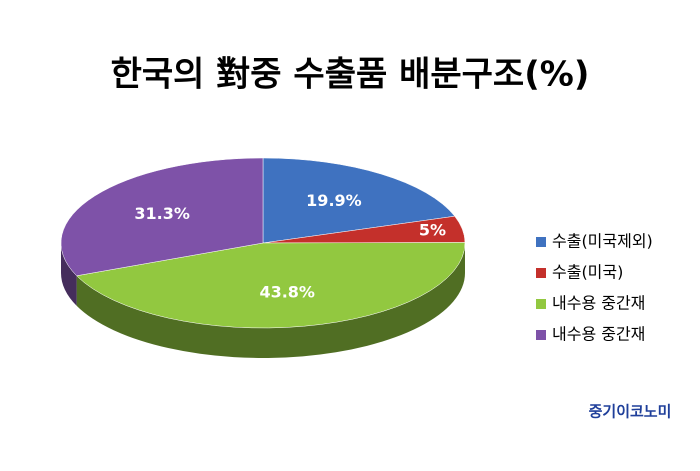 The width and height of the screenshot is (700, 471). I want to click on data-label: 19.9%, so click(334, 200).